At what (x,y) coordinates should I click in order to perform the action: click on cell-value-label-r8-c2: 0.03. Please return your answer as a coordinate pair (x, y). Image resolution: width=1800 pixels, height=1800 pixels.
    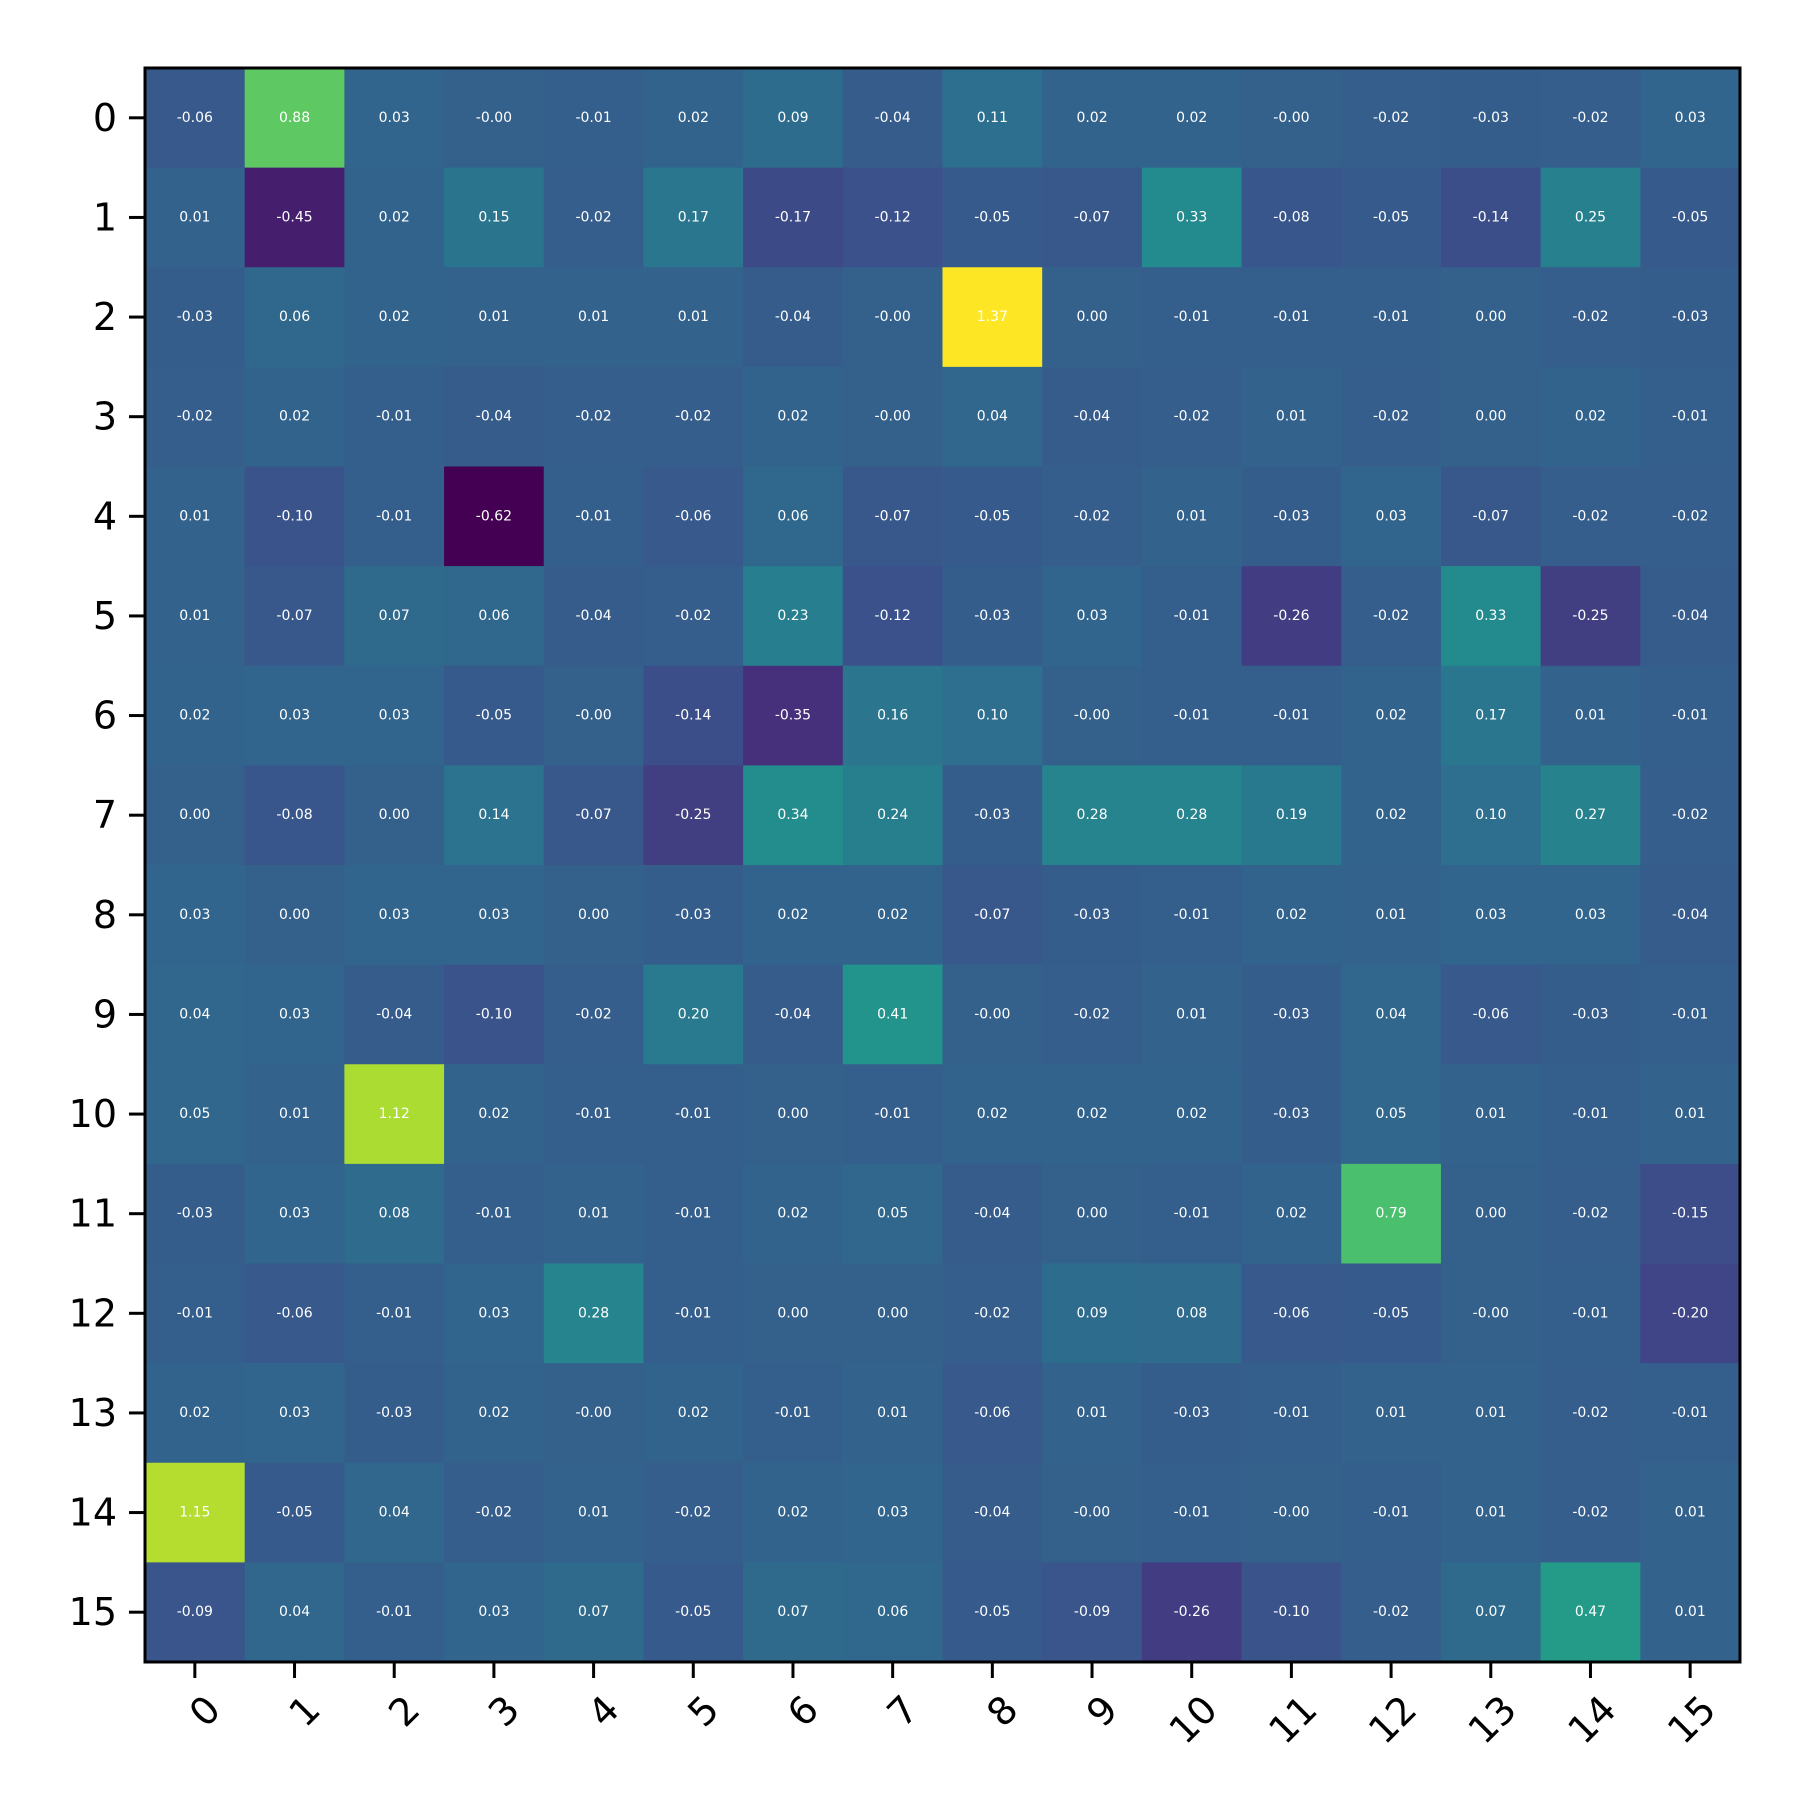
    Looking at the image, I should click on (394, 915).